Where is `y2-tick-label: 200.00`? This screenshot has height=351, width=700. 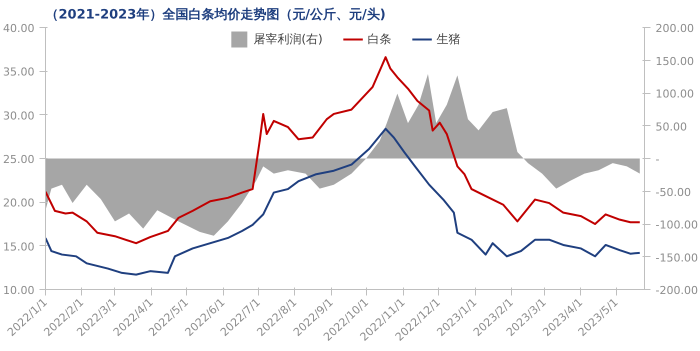
y2-tick-label: 200.00 is located at coordinates (675, 28).